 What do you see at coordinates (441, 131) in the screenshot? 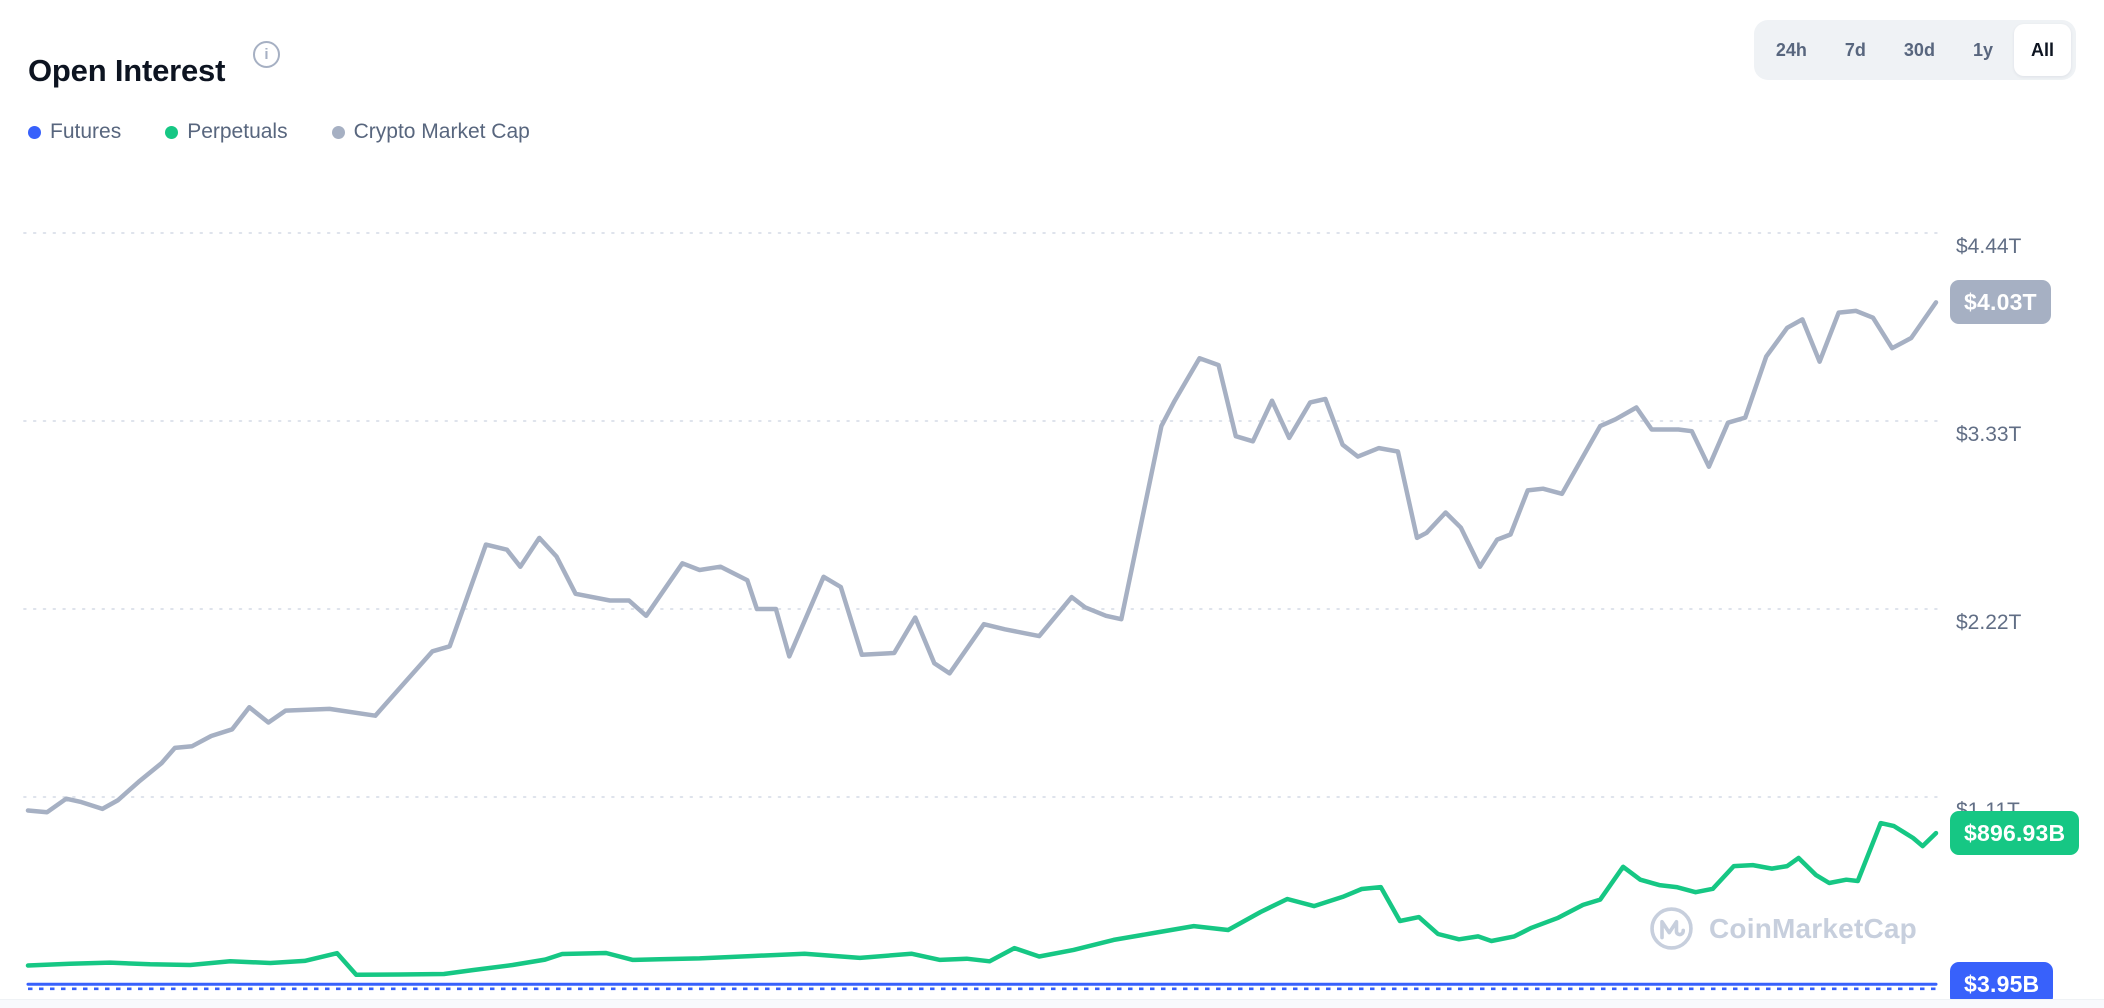
I see `legend-label: Crypto Market Cap` at bounding box center [441, 131].